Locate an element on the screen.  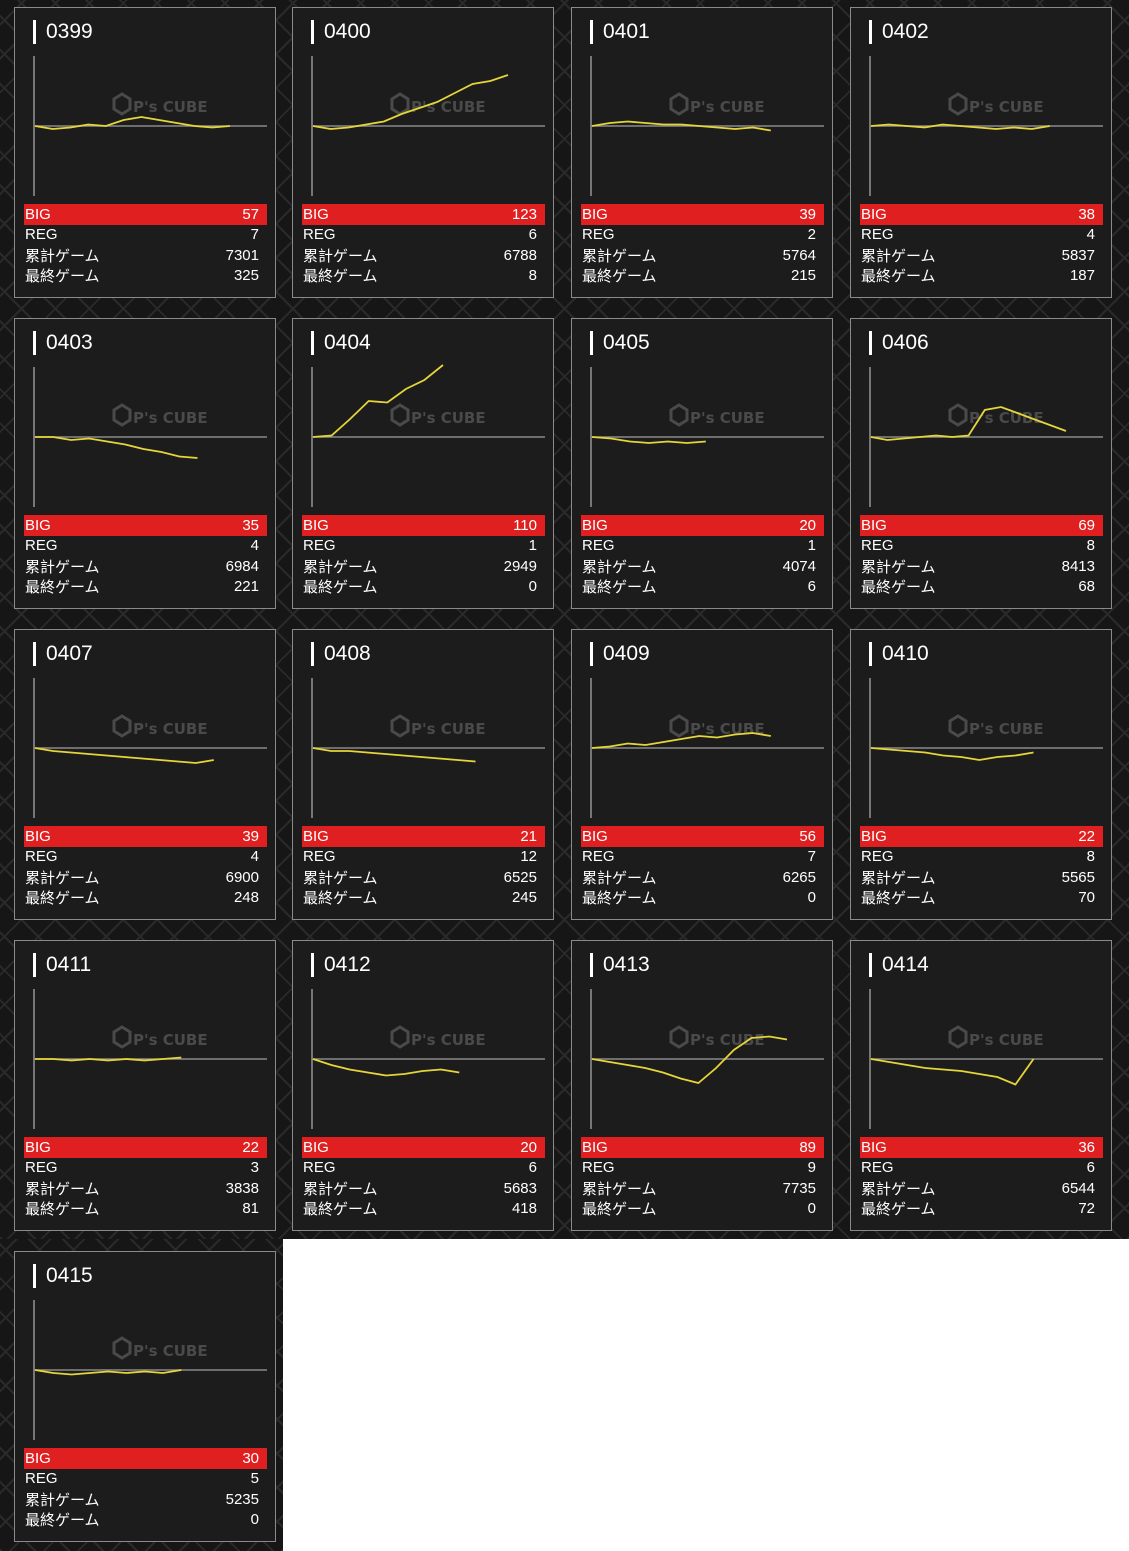
machine-card: 0407 P's CUBE BIG 39 REG 4 累計ゲーム 6900 最終ゲーム 248 is located at coordinates (145, 774).